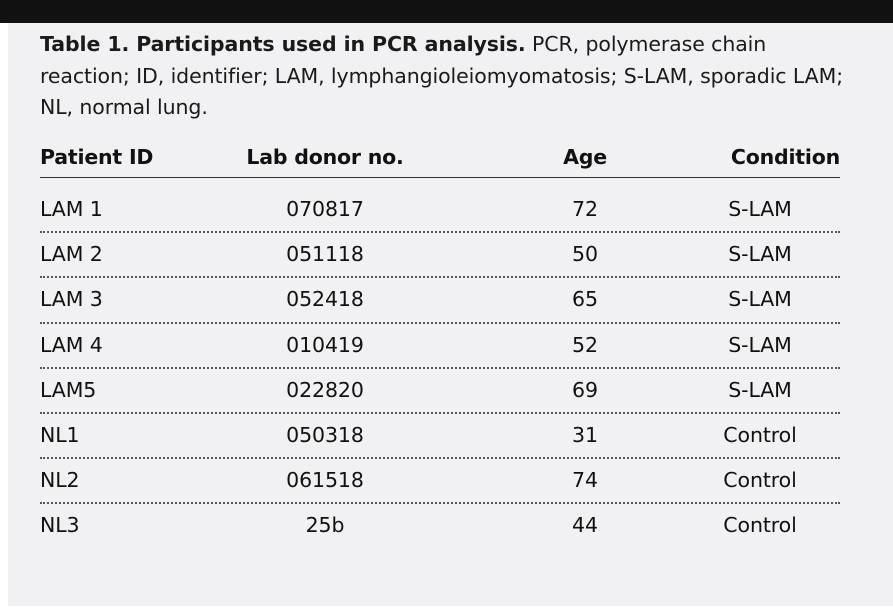  What do you see at coordinates (440, 527) in the screenshot?
I see `table-row: NL3 25b 44 Control` at bounding box center [440, 527].